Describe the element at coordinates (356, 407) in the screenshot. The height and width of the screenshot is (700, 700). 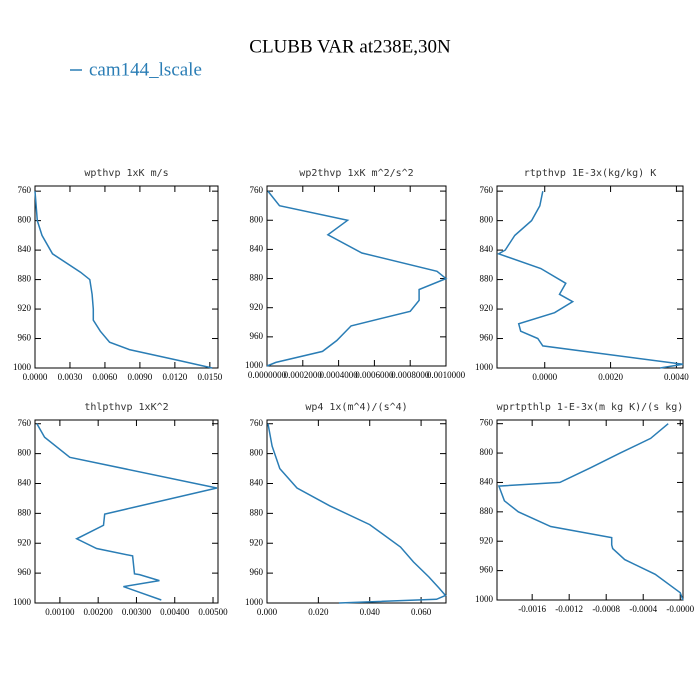
I see `panel-title: wp4 1x(m^4)/(s^4)` at that location.